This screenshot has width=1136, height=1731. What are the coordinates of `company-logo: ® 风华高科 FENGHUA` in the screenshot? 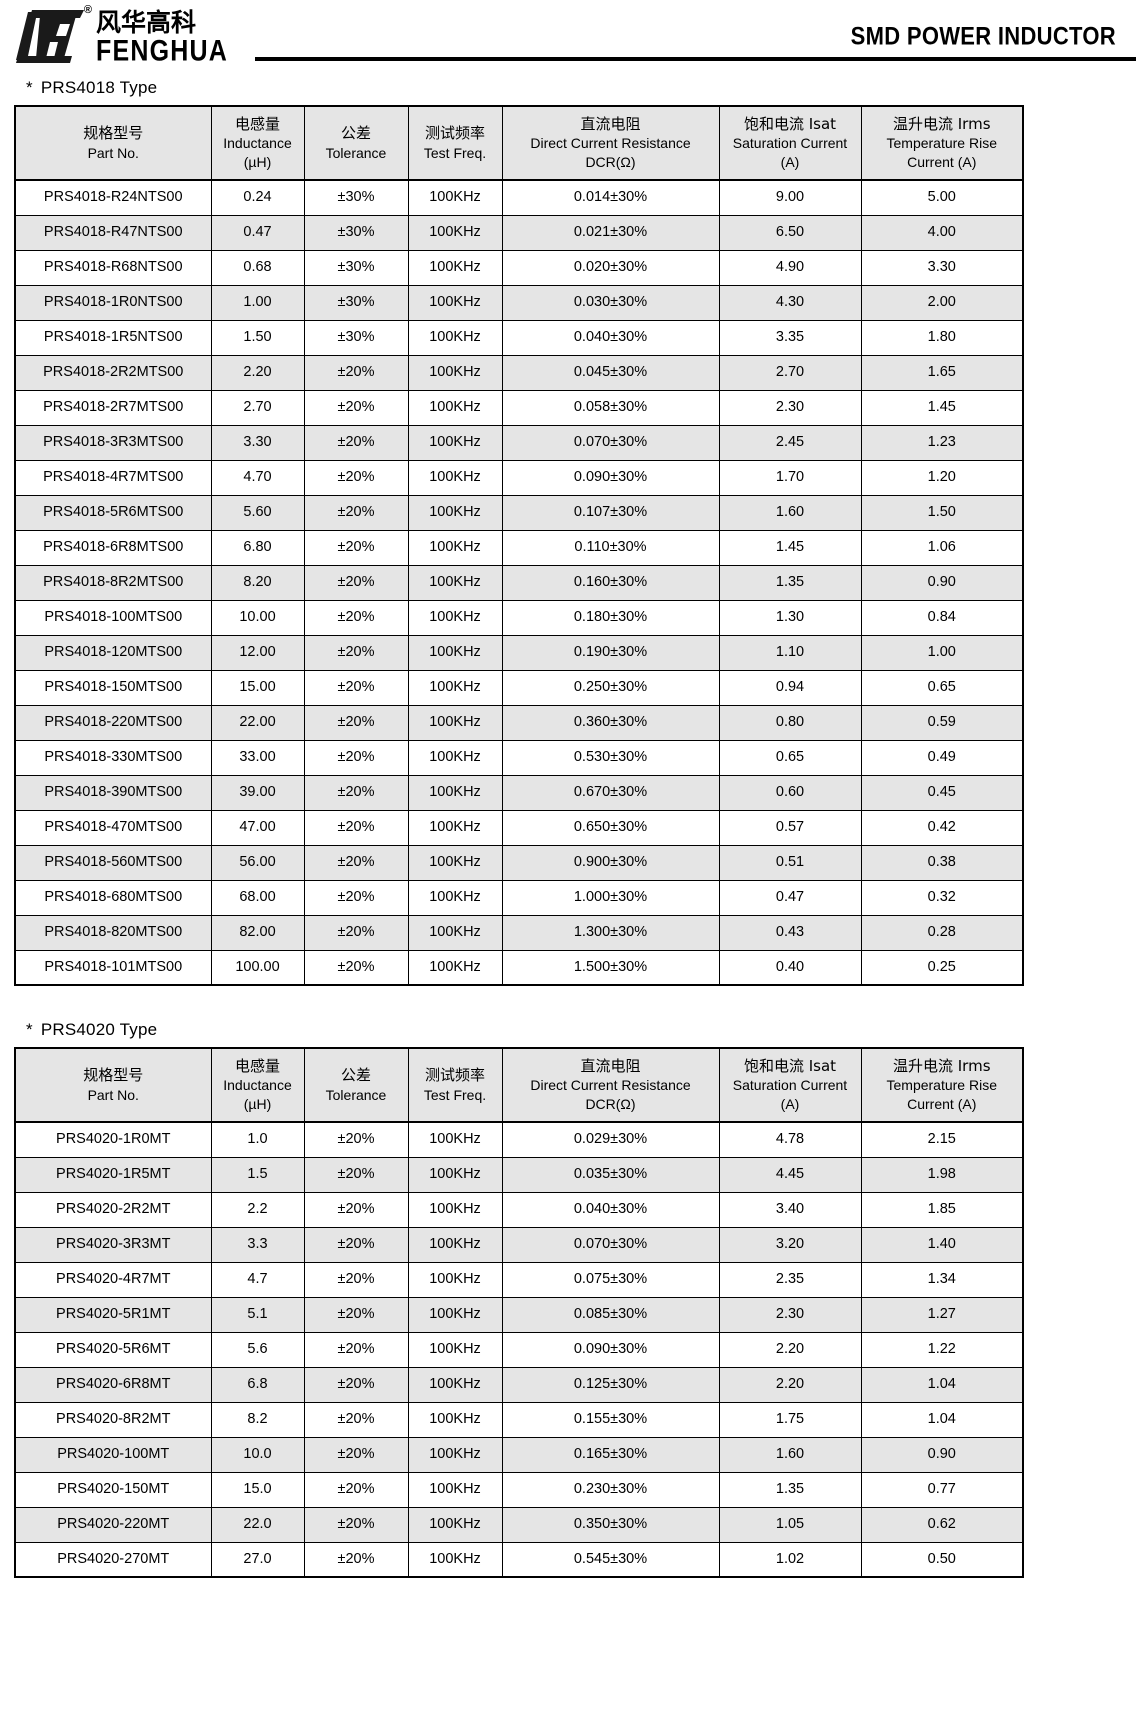 It's located at (121, 36).